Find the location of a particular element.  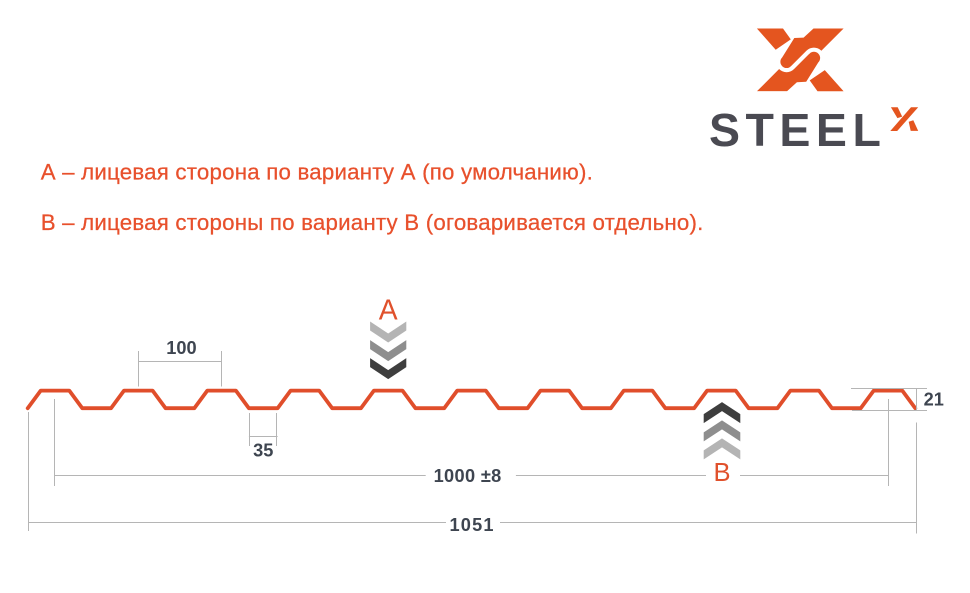

svg-text: STEEL is located at coordinates (797, 130).